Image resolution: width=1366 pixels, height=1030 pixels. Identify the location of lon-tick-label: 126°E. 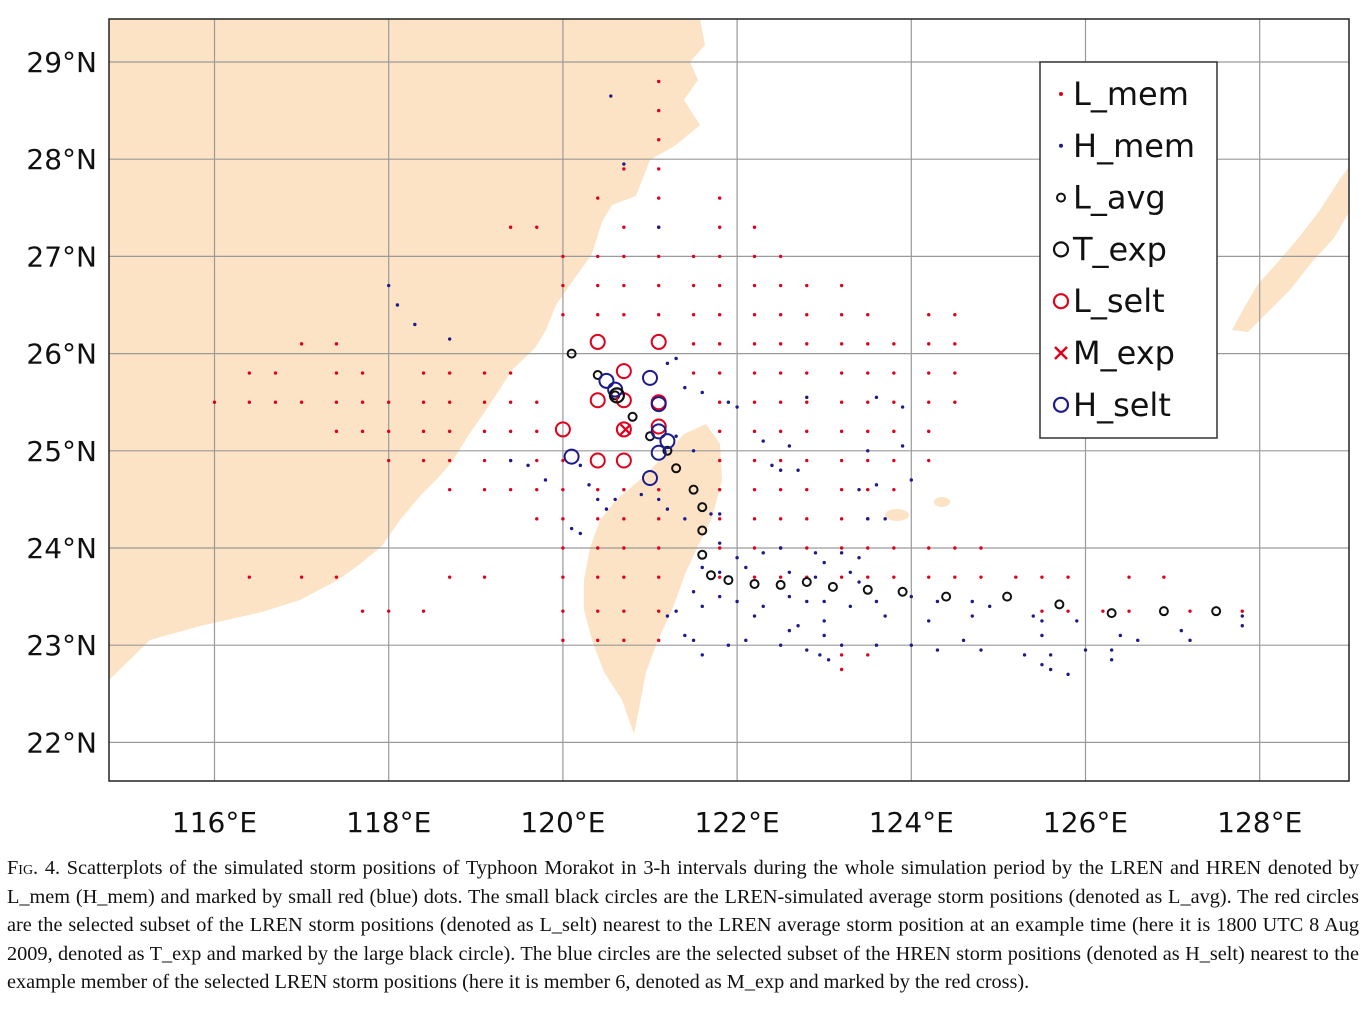
(1085, 822).